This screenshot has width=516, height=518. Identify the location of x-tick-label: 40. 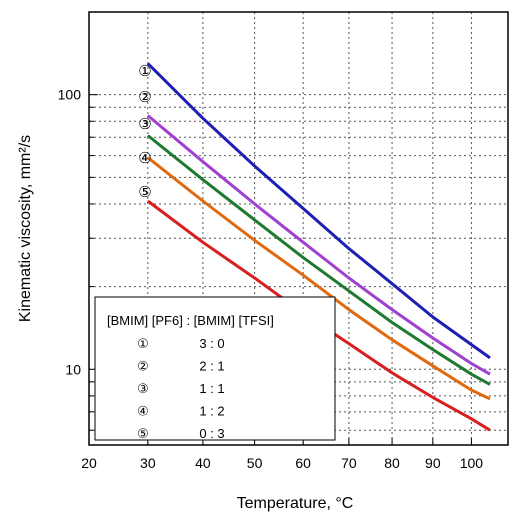
(203, 463).